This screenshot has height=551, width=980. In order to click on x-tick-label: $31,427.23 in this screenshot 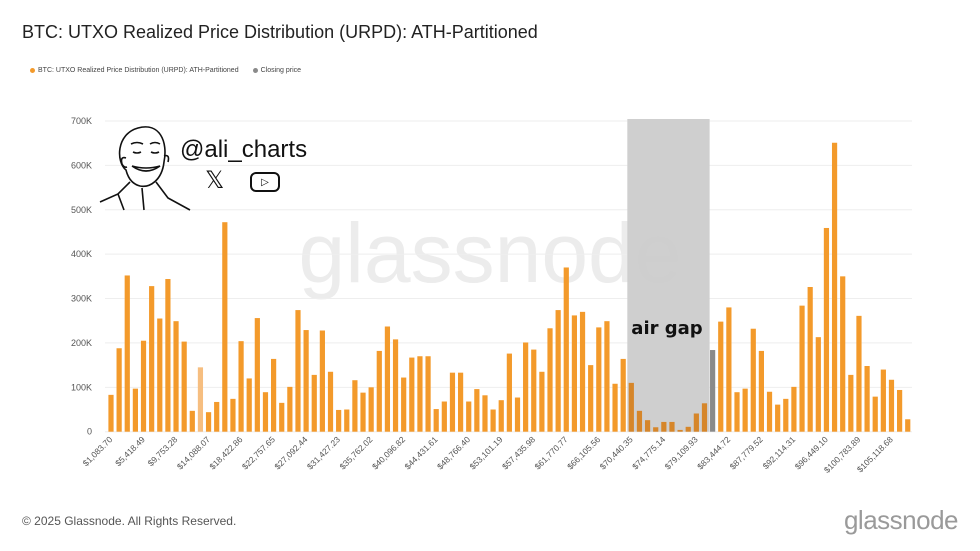, I will do `click(323, 452)`.